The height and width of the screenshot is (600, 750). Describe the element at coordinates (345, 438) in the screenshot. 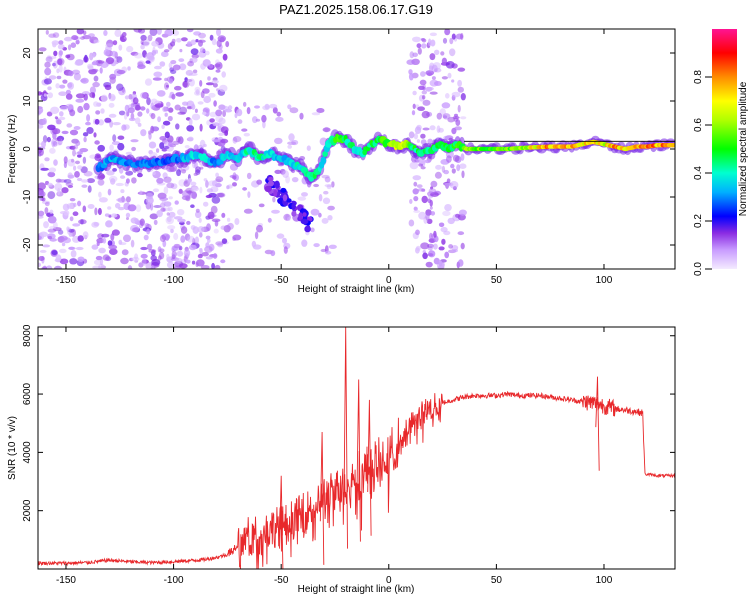

I see `snr-spike` at that location.